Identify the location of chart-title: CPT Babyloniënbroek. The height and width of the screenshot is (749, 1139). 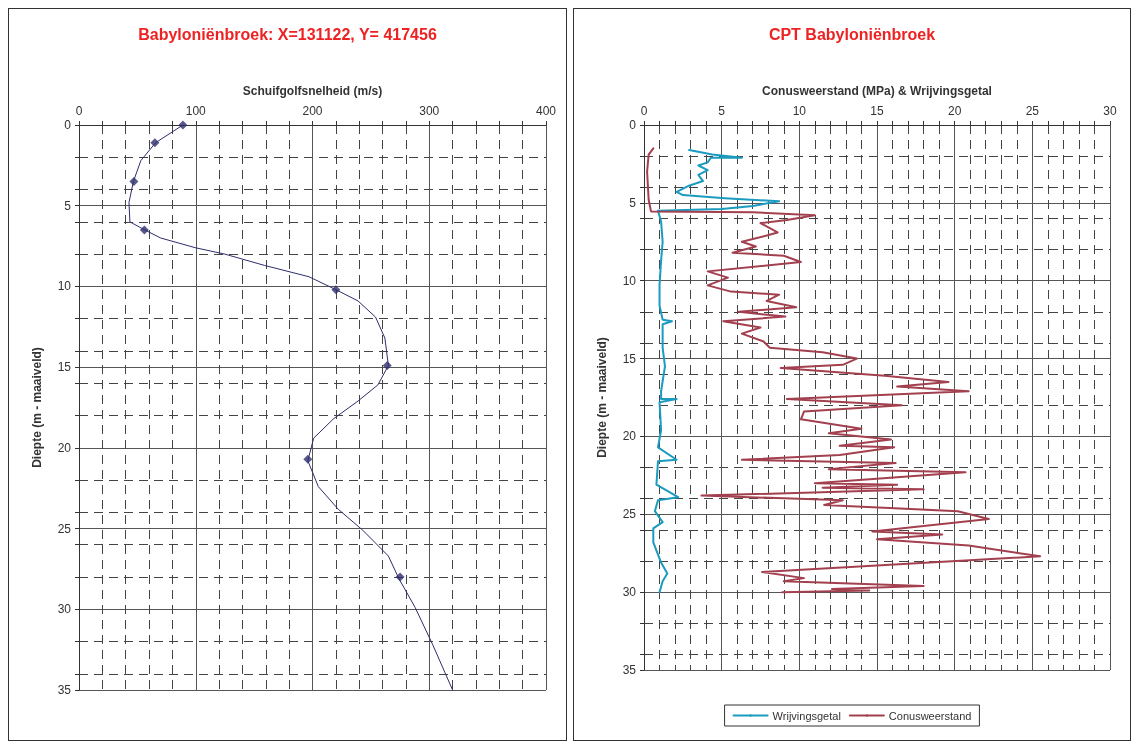
(852, 34).